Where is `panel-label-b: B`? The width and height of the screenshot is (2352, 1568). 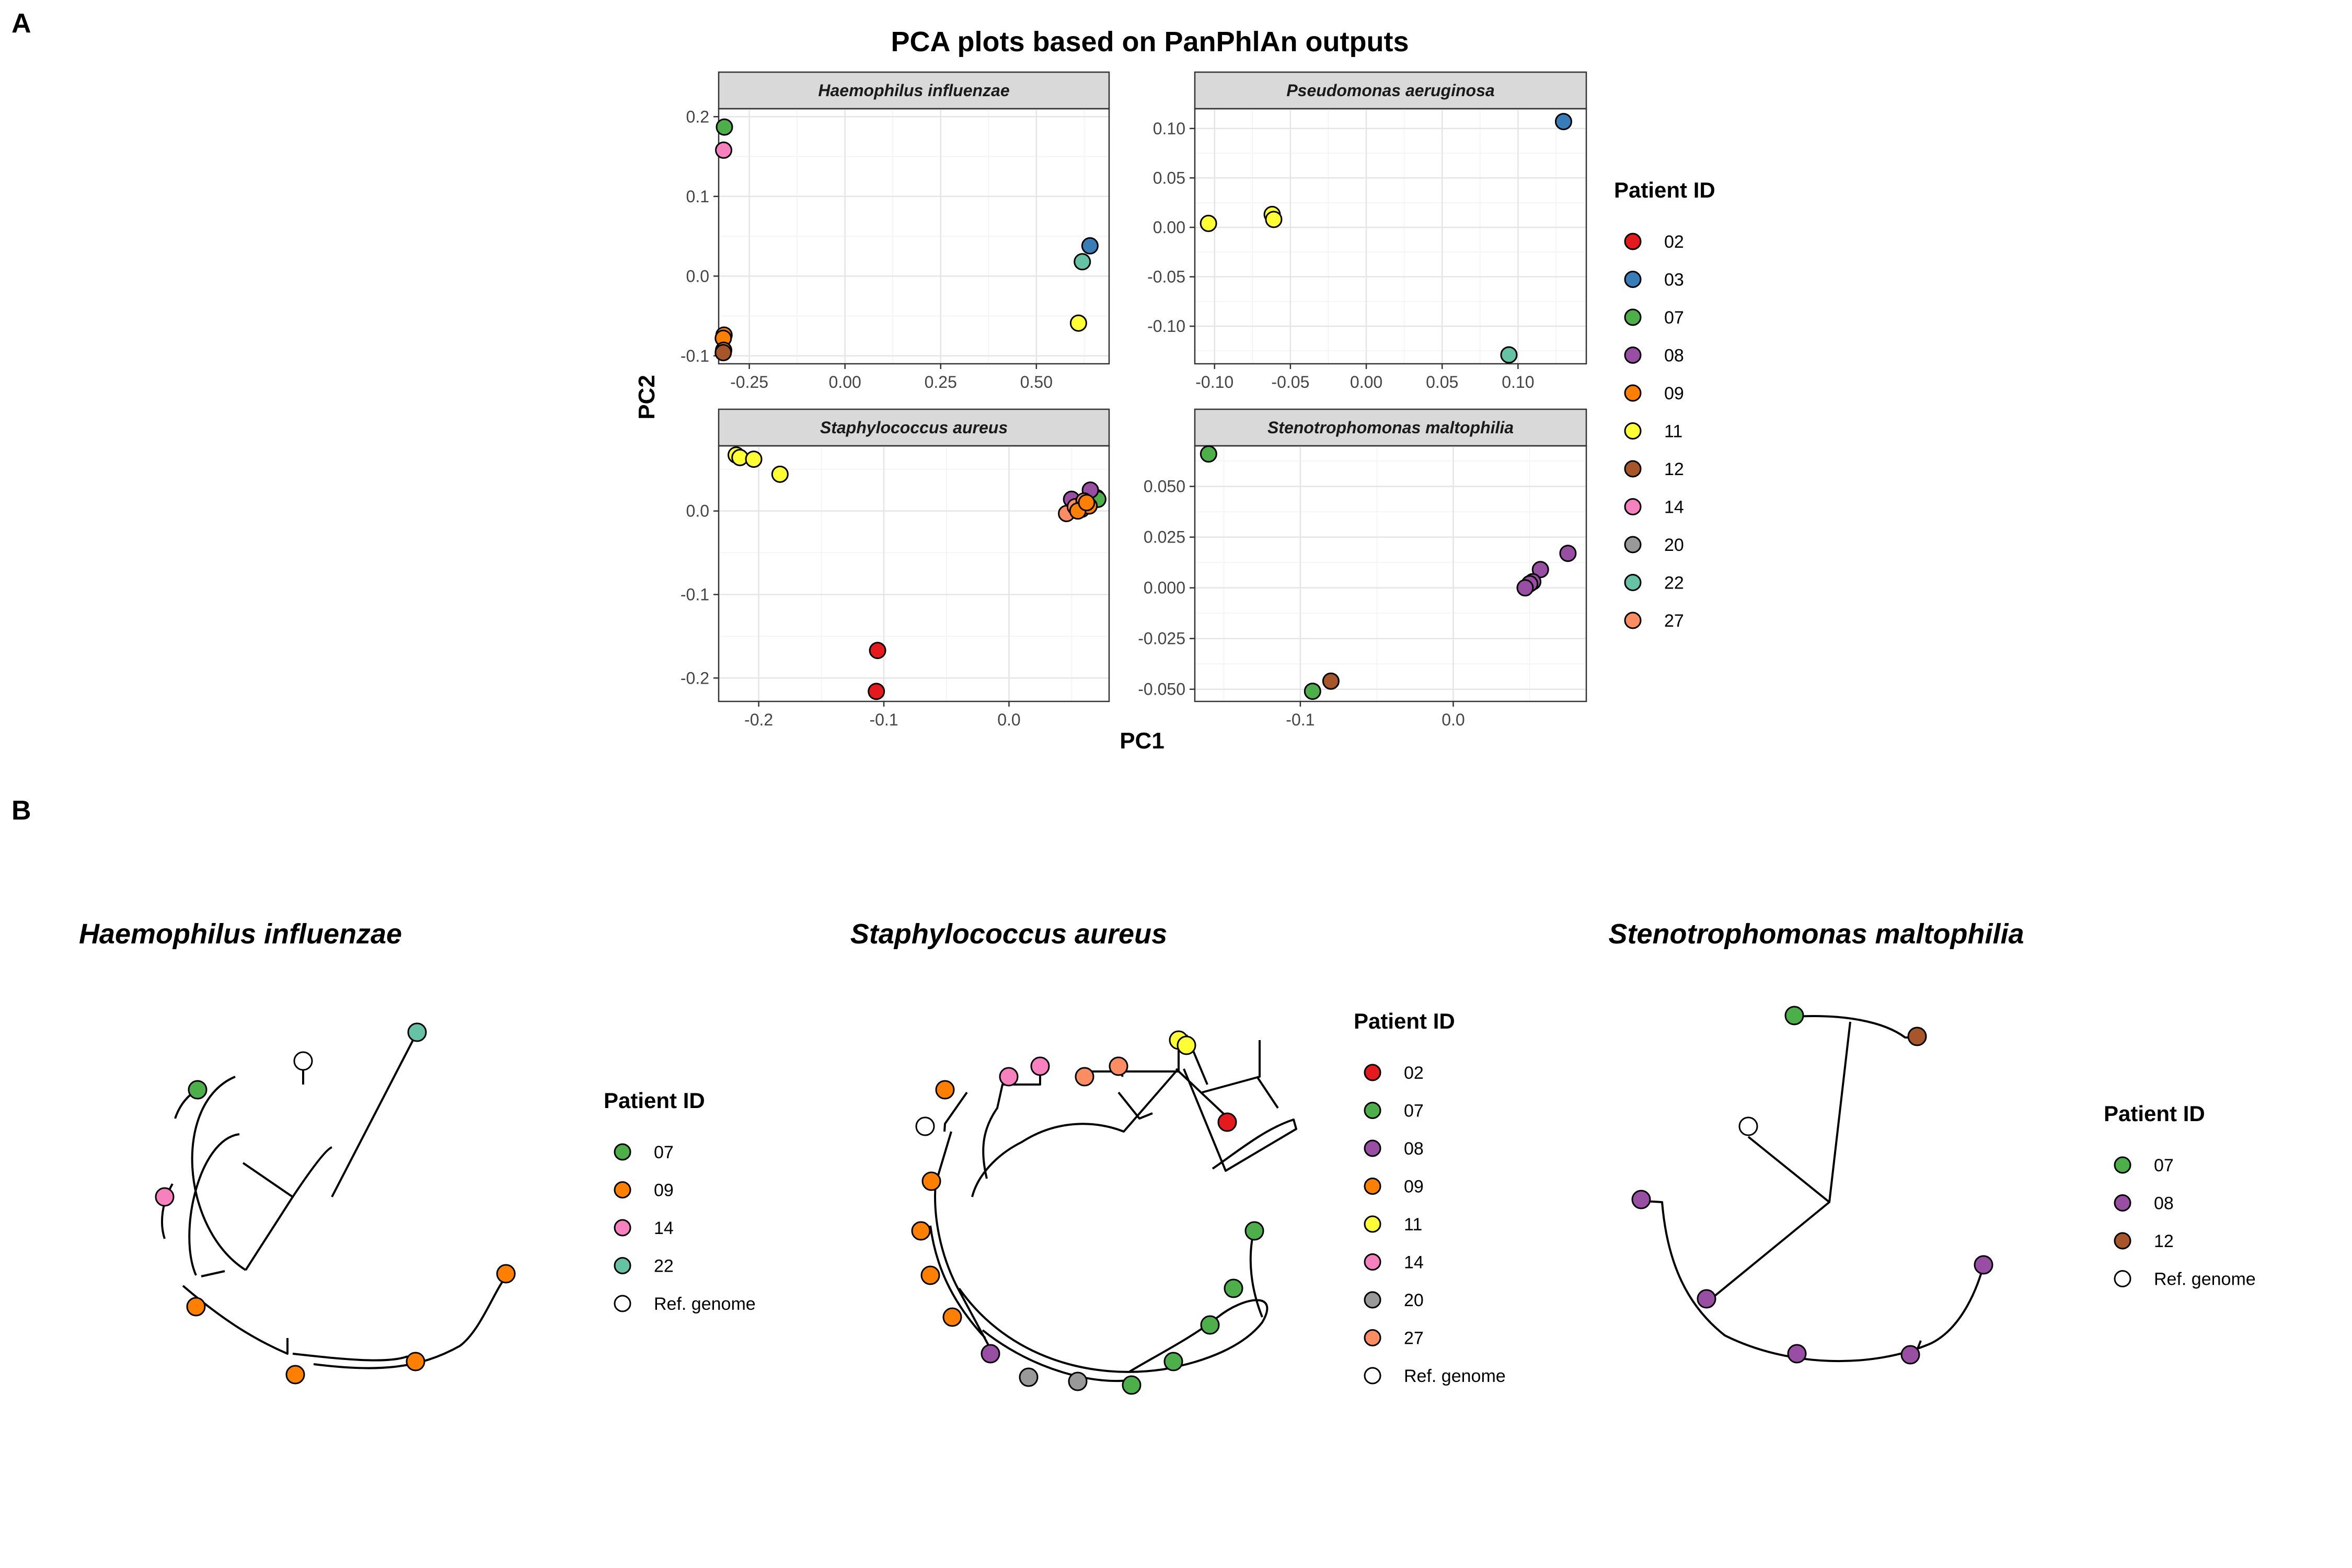
panel-label-b: B is located at coordinates (21, 810).